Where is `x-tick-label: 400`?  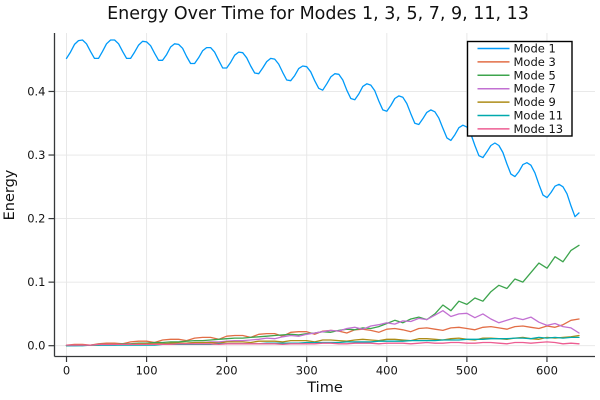
x-tick-label: 400 is located at coordinates (387, 371).